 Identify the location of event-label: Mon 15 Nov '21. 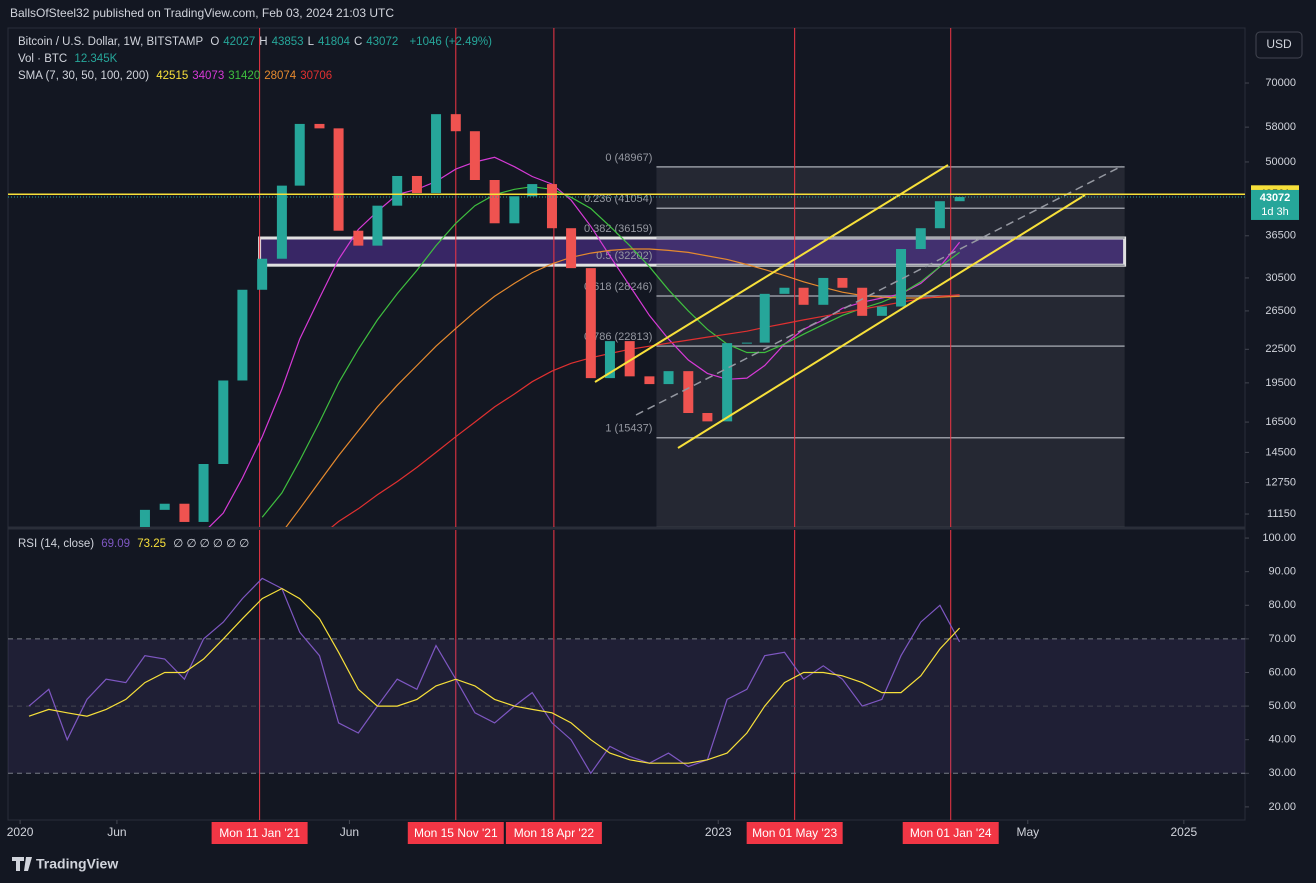
(456, 833).